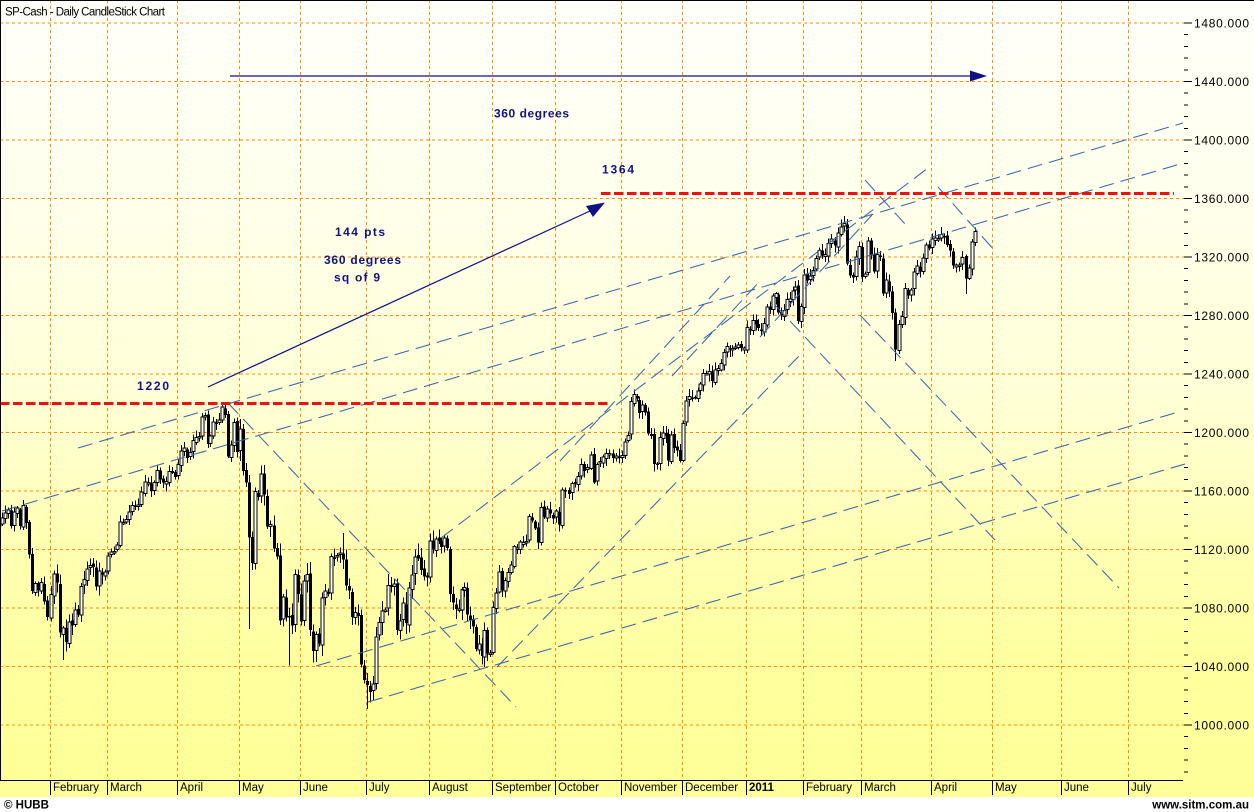  Describe the element at coordinates (1221, 609) in the screenshot. I see `svg-text: 1080.000` at that location.